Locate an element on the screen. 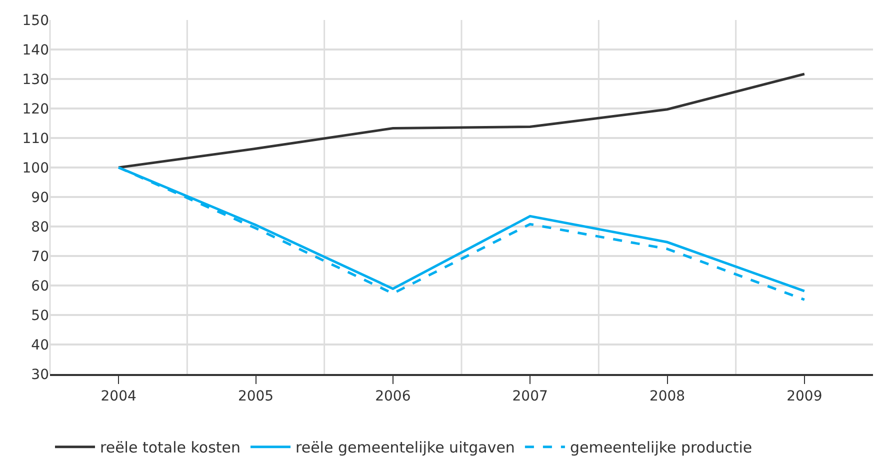  y-tick-label: 80 is located at coordinates (40, 227).